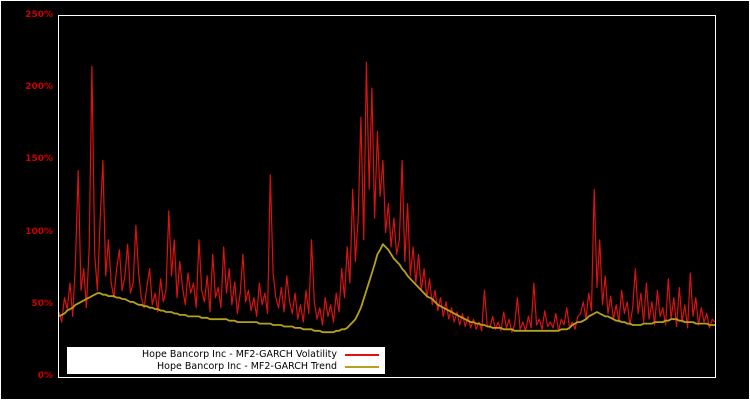 The height and width of the screenshot is (400, 750). Describe the element at coordinates (39, 15) in the screenshot. I see `y-axis-tick-label-250: 250%` at that location.